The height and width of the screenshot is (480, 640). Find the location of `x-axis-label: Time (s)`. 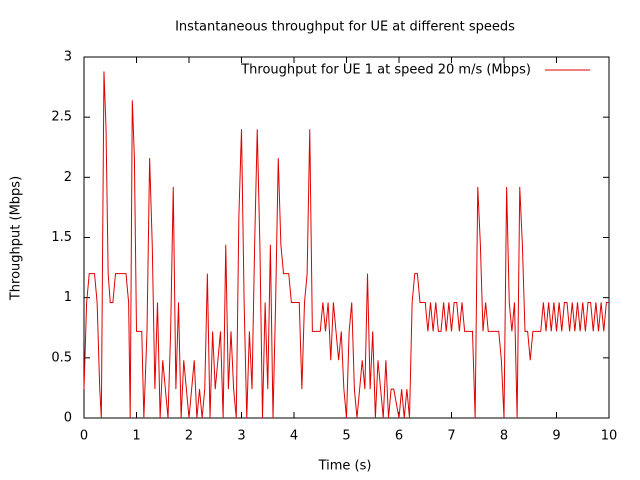

x-axis-label: Time (s) is located at coordinates (345, 466).